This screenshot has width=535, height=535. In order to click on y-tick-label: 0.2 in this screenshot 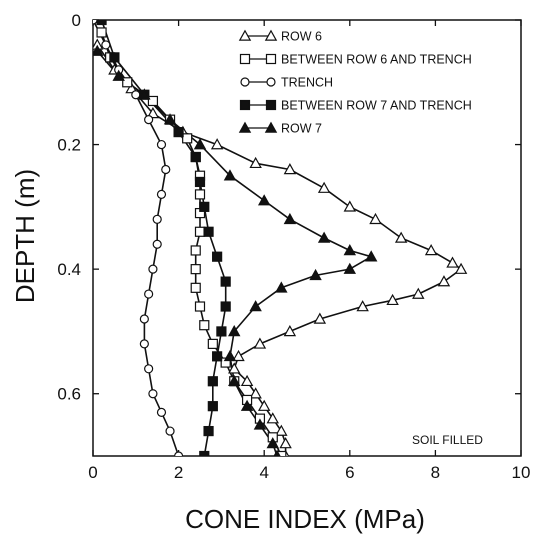, I will do `click(69, 145)`.